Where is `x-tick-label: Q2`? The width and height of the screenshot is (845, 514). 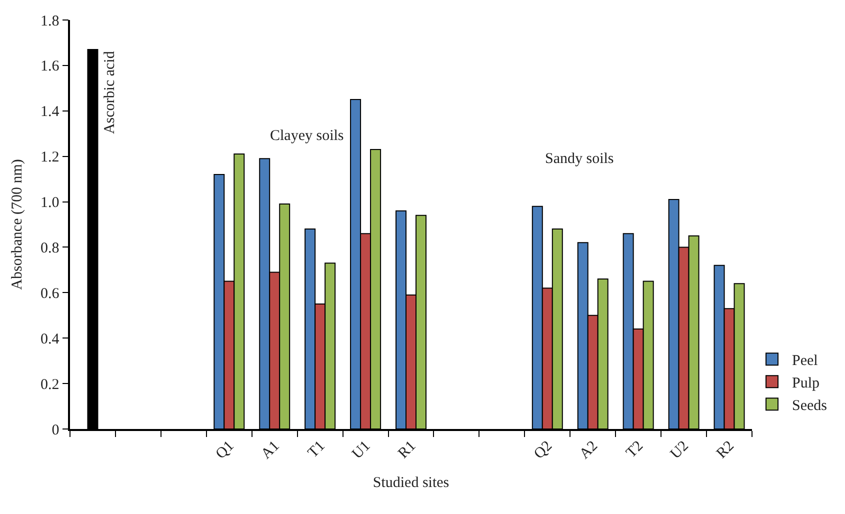
x-tick-label: Q2 is located at coordinates (543, 450).